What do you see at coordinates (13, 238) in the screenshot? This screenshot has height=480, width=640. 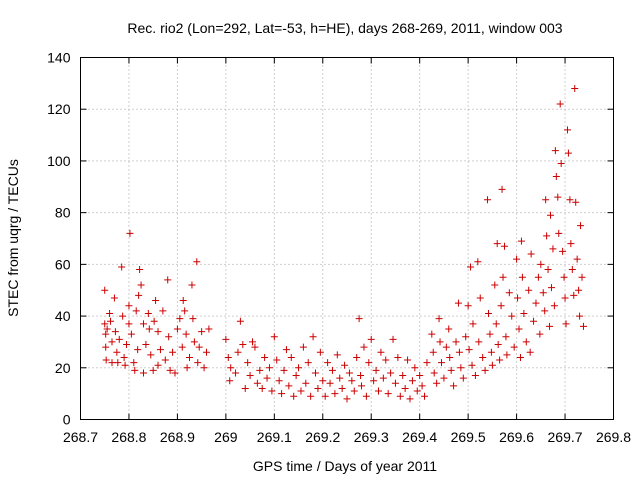 I see `y-axis-title: STEC from uqrg / TECUs` at bounding box center [13, 238].